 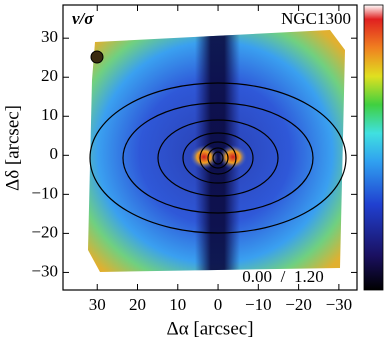 What do you see at coordinates (49, 114) in the screenshot?
I see `y-tick-label: 10` at bounding box center [49, 114].